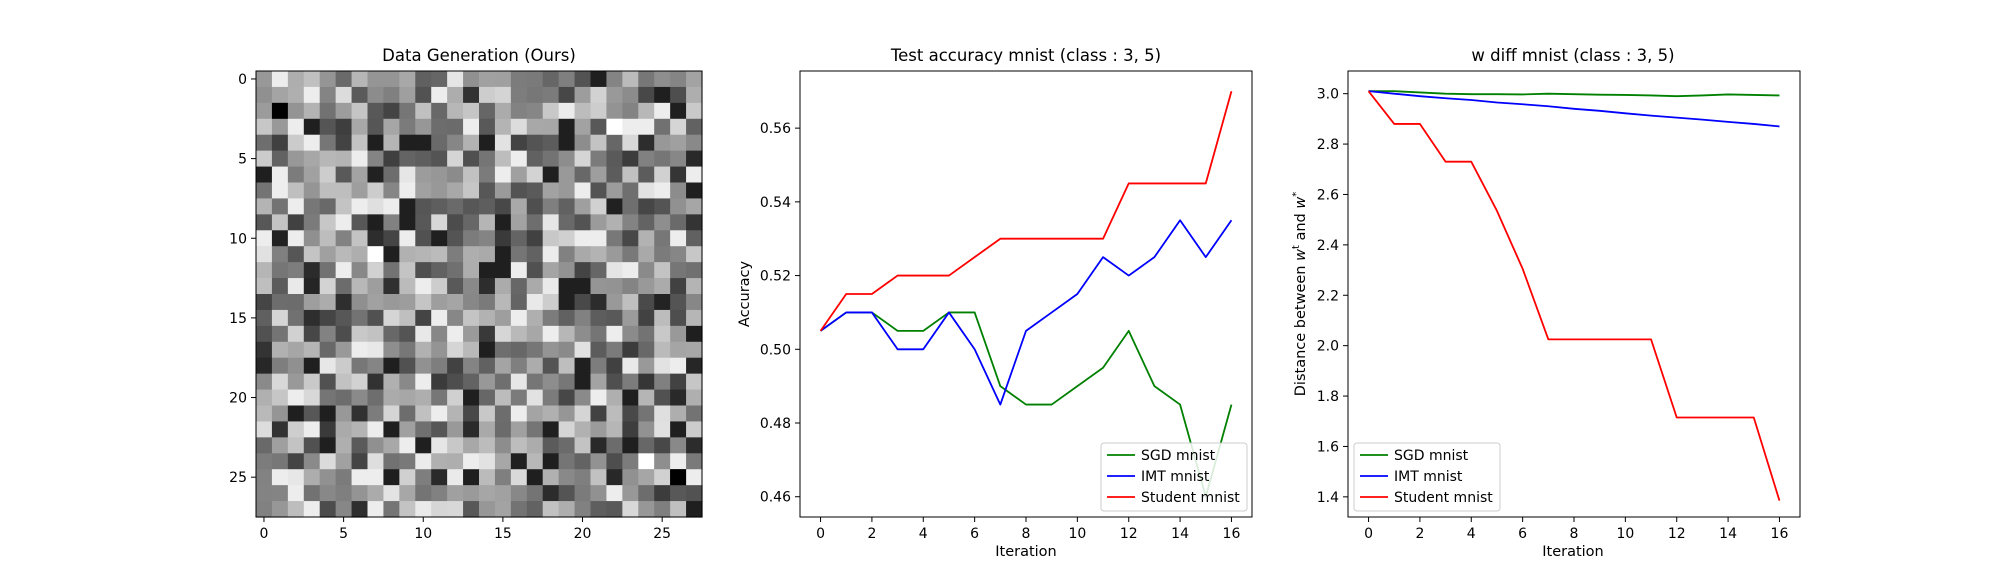 This screenshot has height=580, width=2000. Describe the element at coordinates (242, 160) in the screenshot. I see `heatmap-ytick-label: 5` at that location.